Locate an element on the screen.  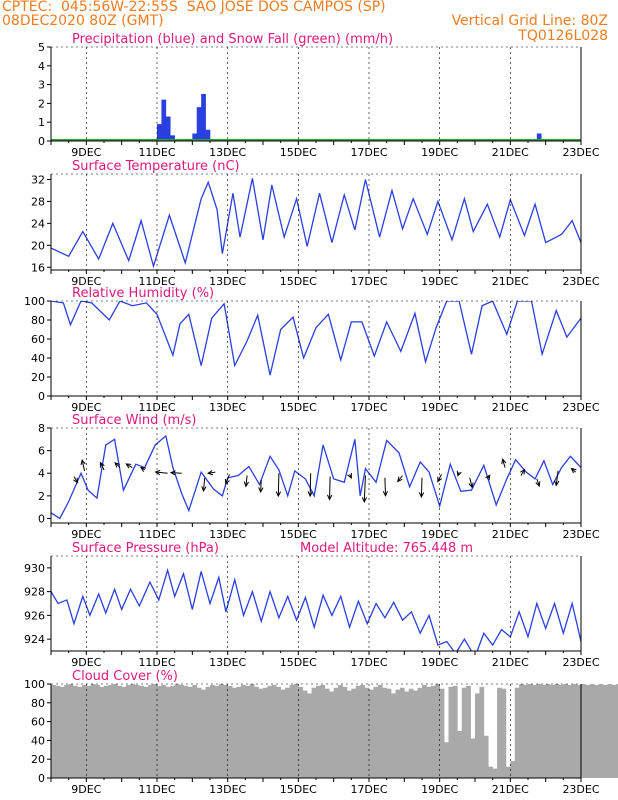
pressure-xlabel: 19DEC is located at coordinates (439, 662).